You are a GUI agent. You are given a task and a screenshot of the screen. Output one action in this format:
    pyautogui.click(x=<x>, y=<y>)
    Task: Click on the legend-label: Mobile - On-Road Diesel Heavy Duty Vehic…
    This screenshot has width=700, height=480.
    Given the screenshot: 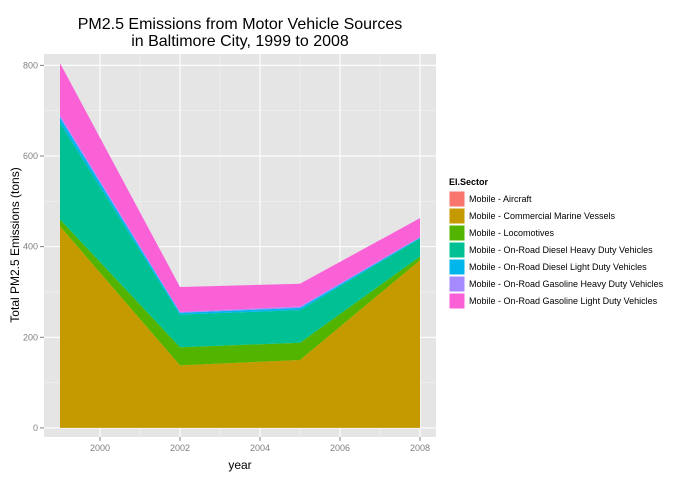 What is the action you would take?
    pyautogui.click(x=561, y=250)
    